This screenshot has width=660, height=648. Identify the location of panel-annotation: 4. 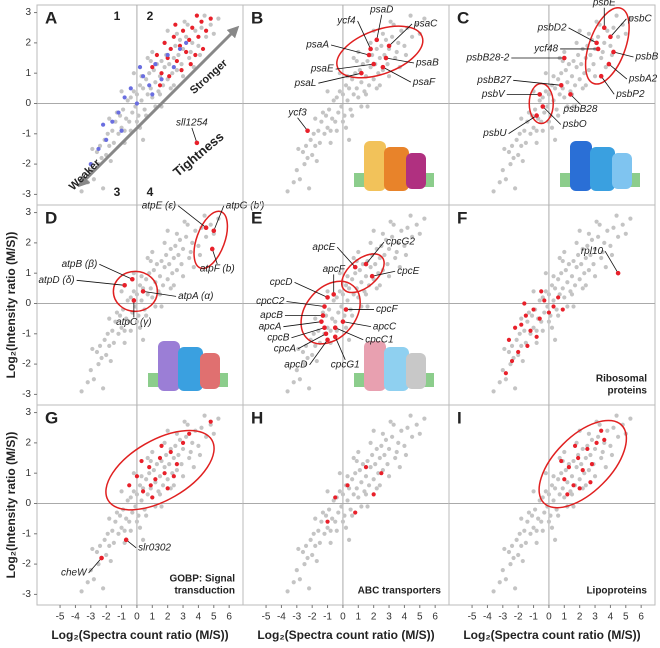
(150, 192).